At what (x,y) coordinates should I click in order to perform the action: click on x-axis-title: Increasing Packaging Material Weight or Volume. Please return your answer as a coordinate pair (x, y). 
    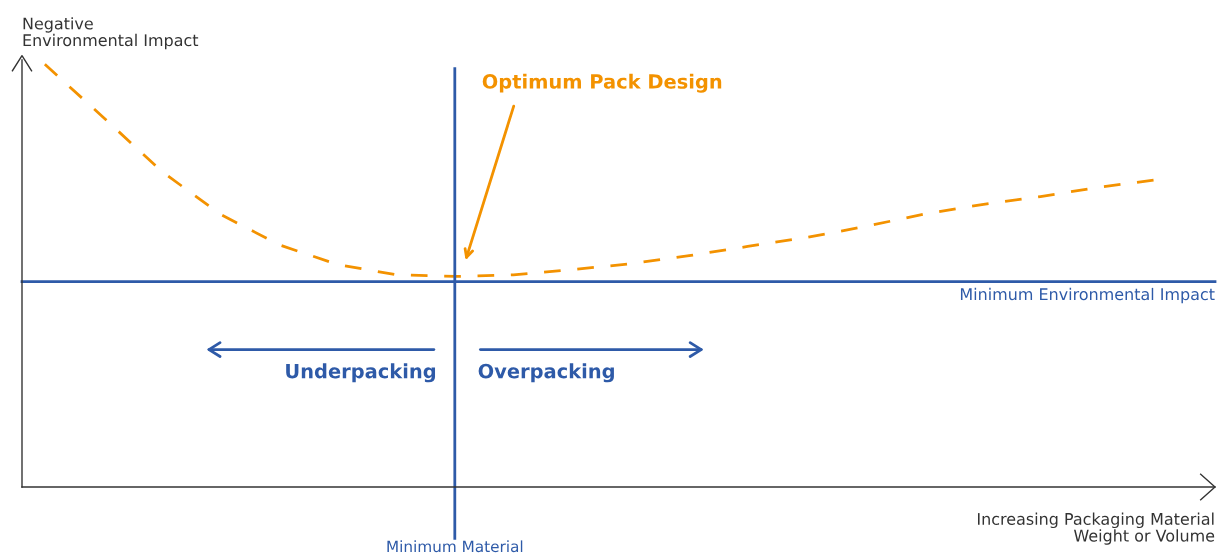
    Looking at the image, I should click on (1096, 528).